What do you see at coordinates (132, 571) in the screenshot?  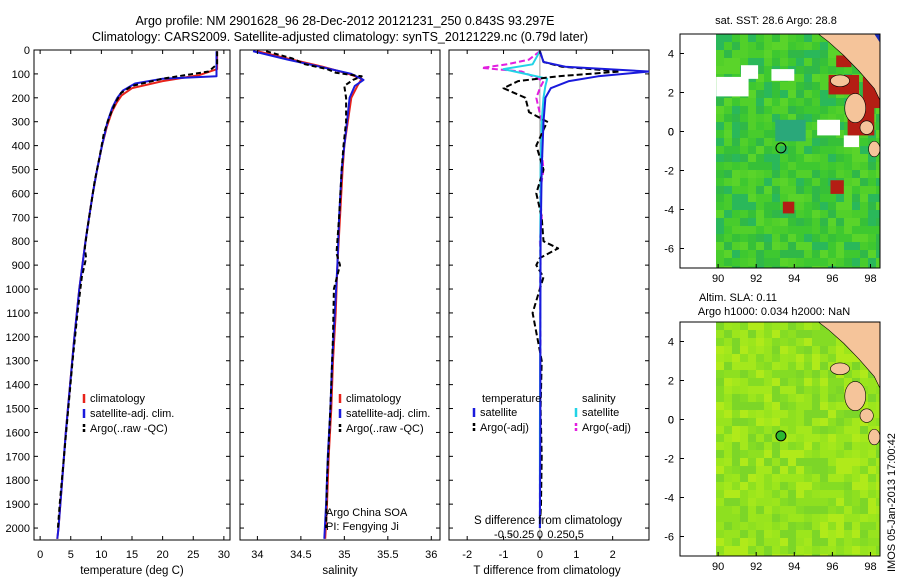 I see `temperature-x-label: temperature (deg C)` at bounding box center [132, 571].